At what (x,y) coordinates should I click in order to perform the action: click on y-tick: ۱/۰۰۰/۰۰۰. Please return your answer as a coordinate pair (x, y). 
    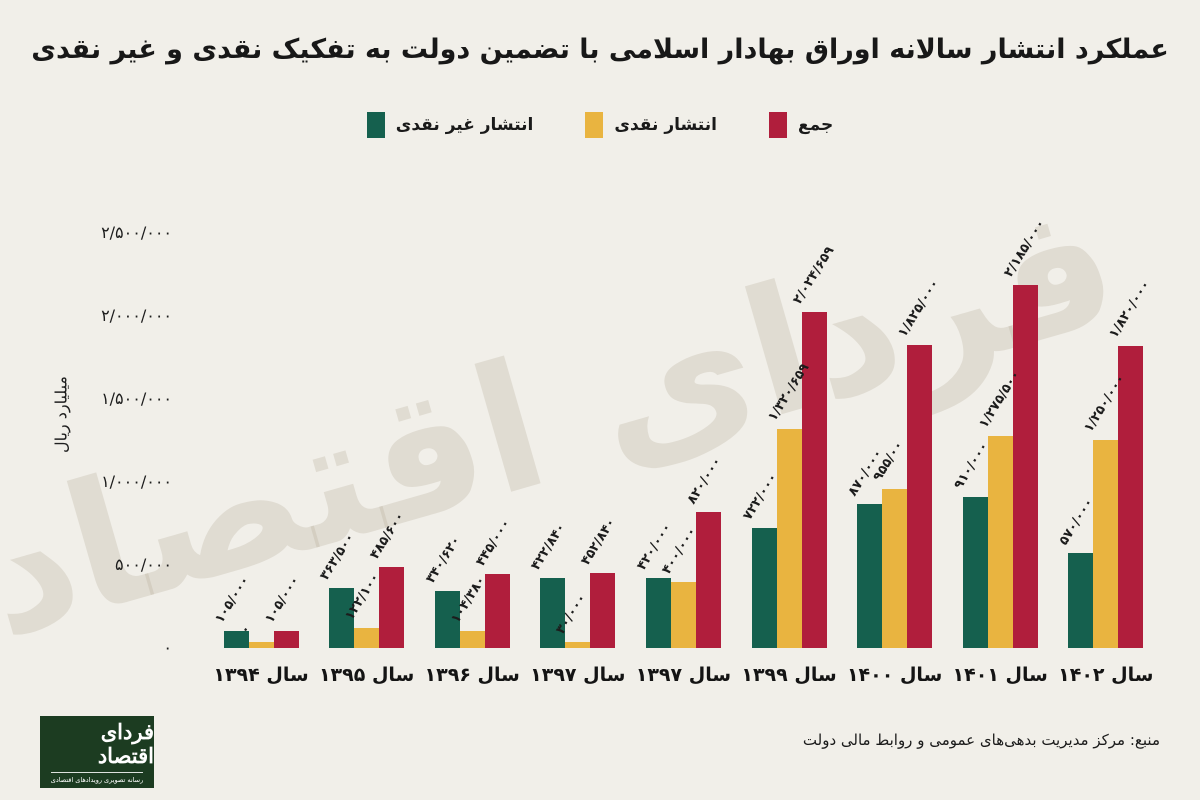
    Looking at the image, I should click on (136, 481).